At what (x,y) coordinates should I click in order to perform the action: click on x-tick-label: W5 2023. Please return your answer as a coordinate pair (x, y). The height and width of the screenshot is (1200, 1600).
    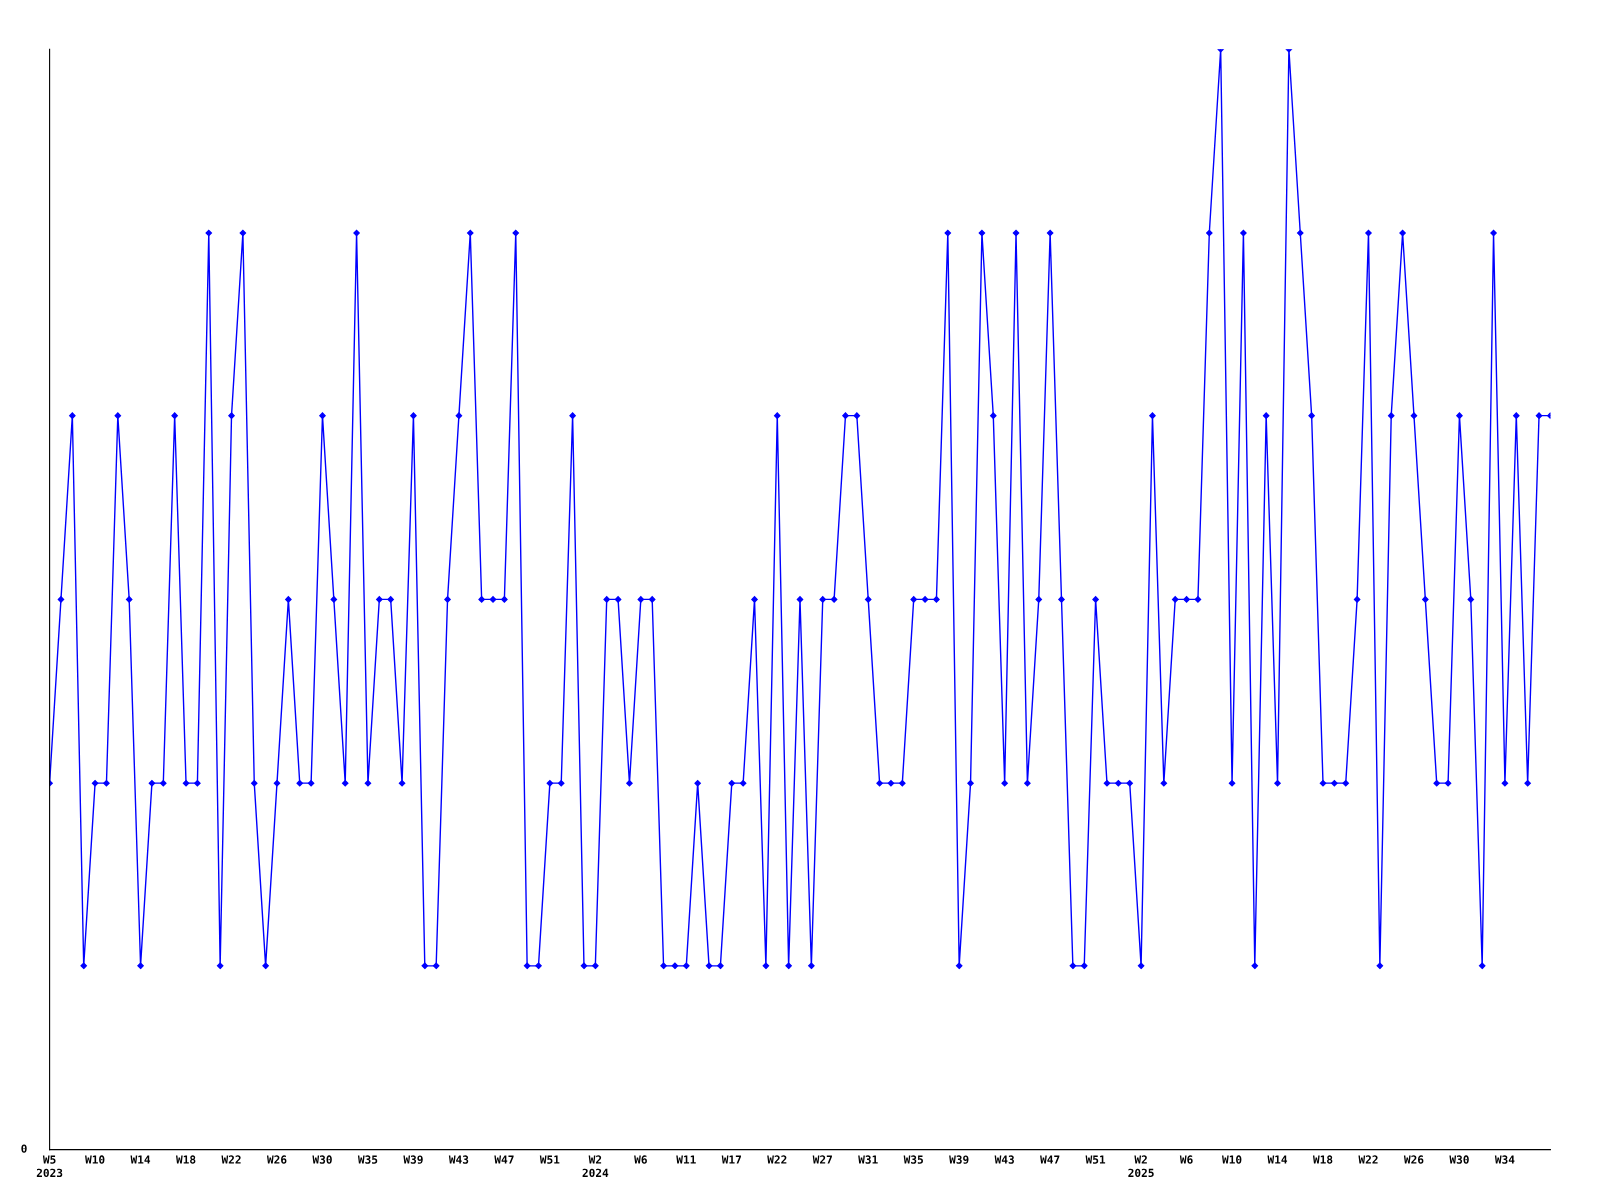
    Looking at the image, I should click on (49, 1166).